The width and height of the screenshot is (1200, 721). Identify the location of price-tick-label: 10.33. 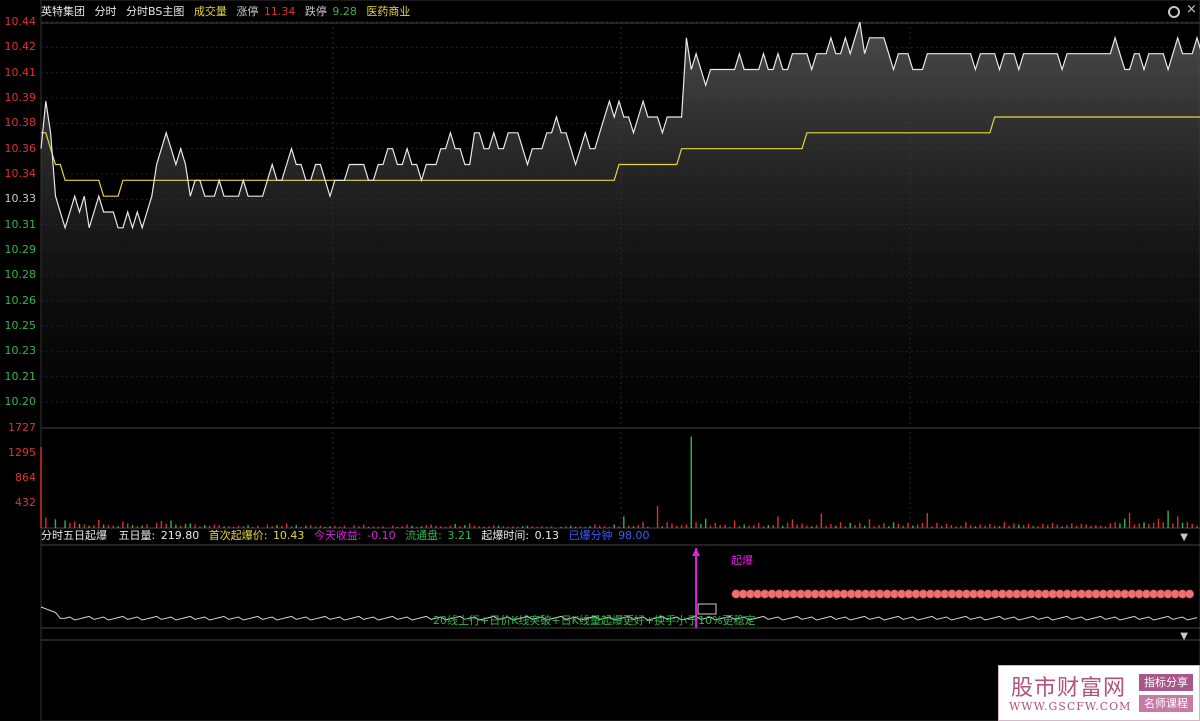
(20, 199).